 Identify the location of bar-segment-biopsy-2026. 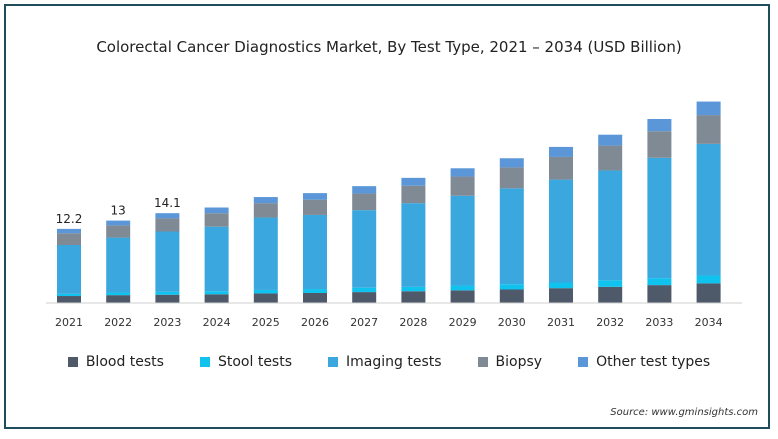
(315, 207).